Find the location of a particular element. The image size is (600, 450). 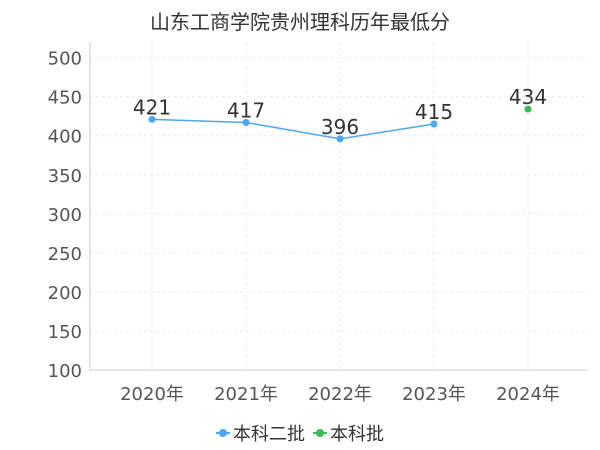

x-tick-label: 2021年 is located at coordinates (246, 394).